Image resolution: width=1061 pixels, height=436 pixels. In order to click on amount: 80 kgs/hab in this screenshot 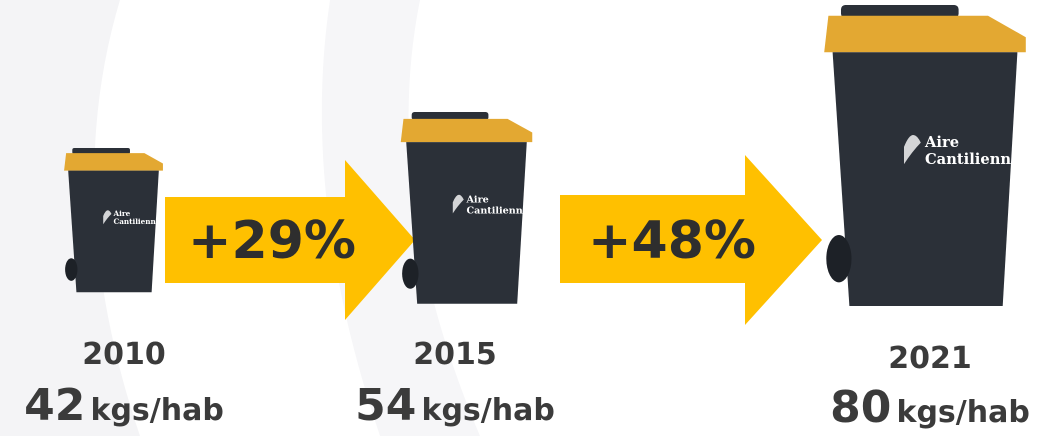, I will do `click(930, 407)`.